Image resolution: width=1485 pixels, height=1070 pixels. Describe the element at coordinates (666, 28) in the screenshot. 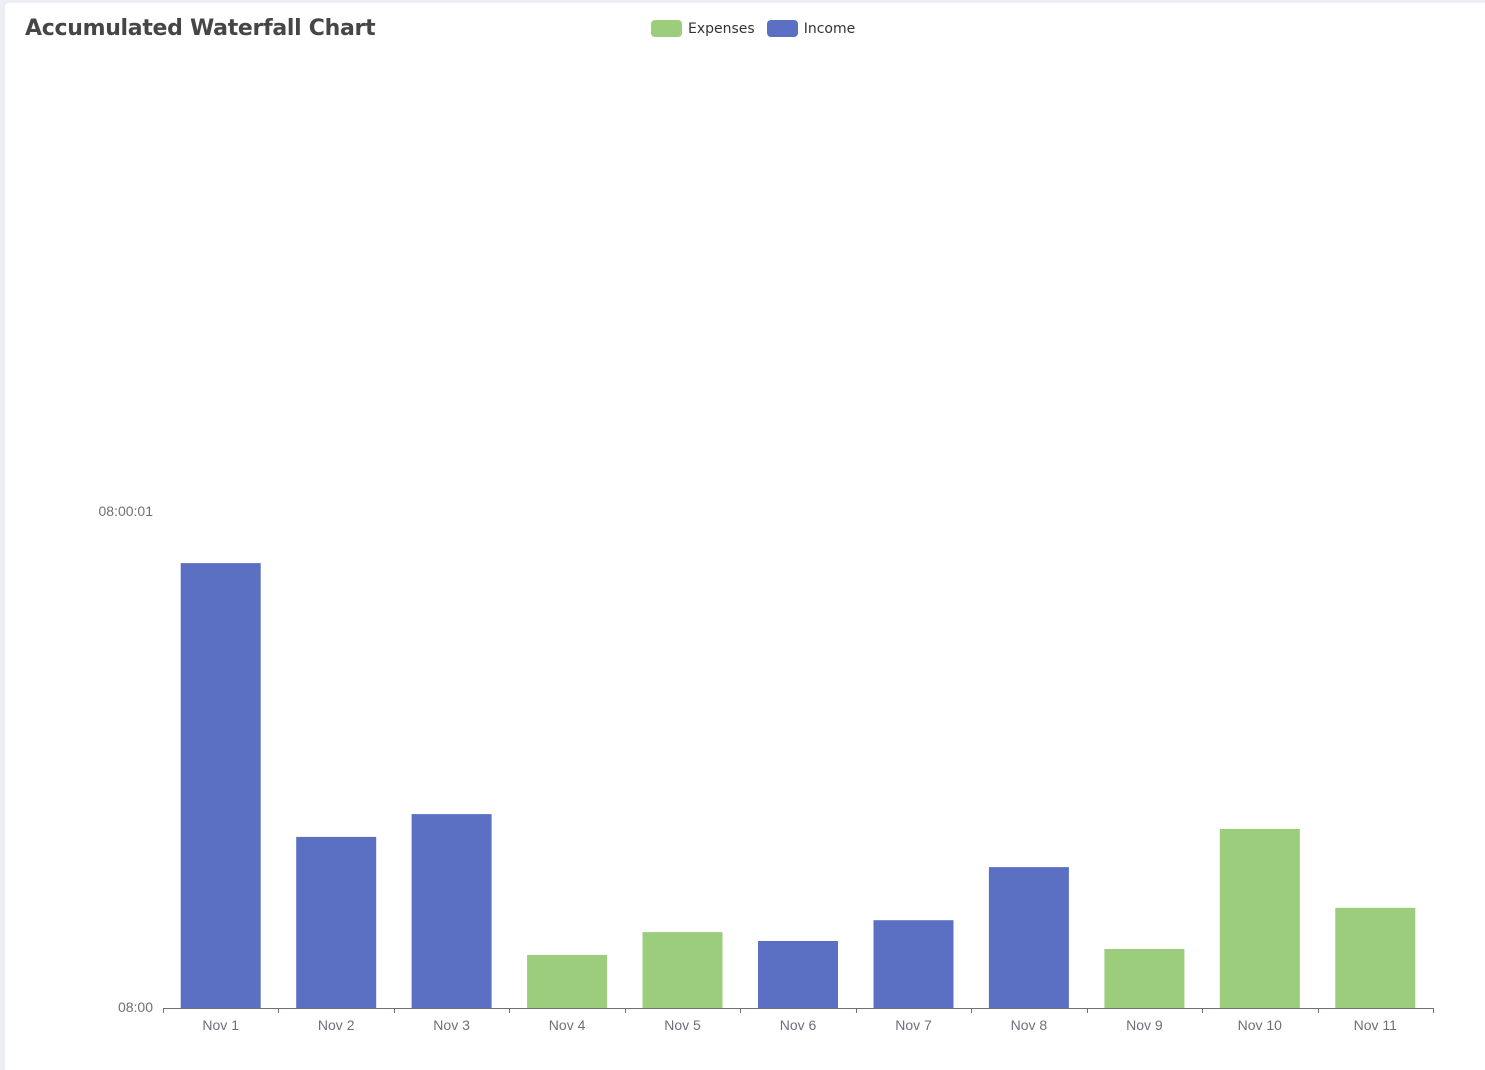

I see `legend-swatch-expenses` at that location.